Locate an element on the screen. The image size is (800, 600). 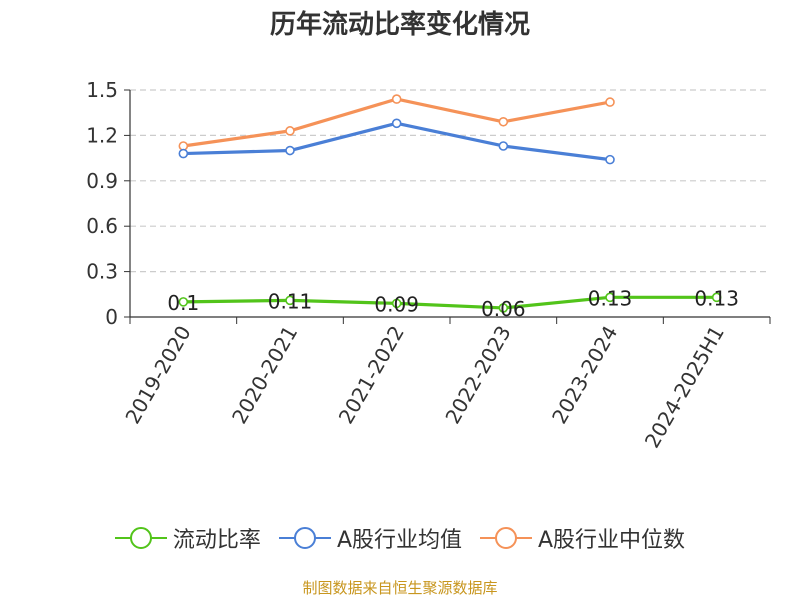
legend-item: 流动比率 is located at coordinates (187, 538).